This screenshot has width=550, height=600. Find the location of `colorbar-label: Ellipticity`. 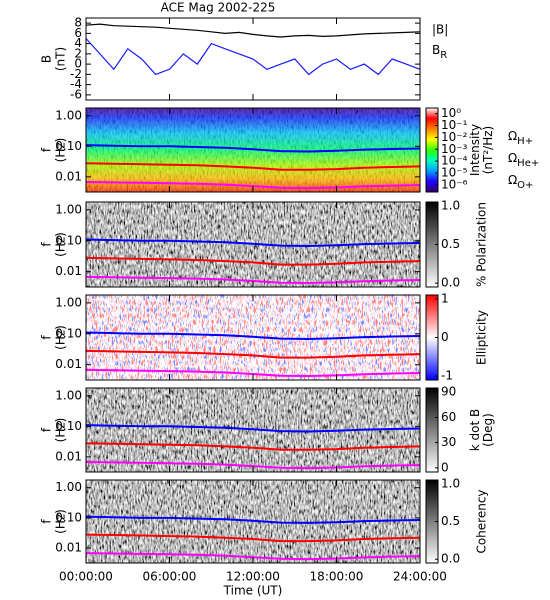

colorbar-label: Ellipticity is located at coordinates (482, 337).